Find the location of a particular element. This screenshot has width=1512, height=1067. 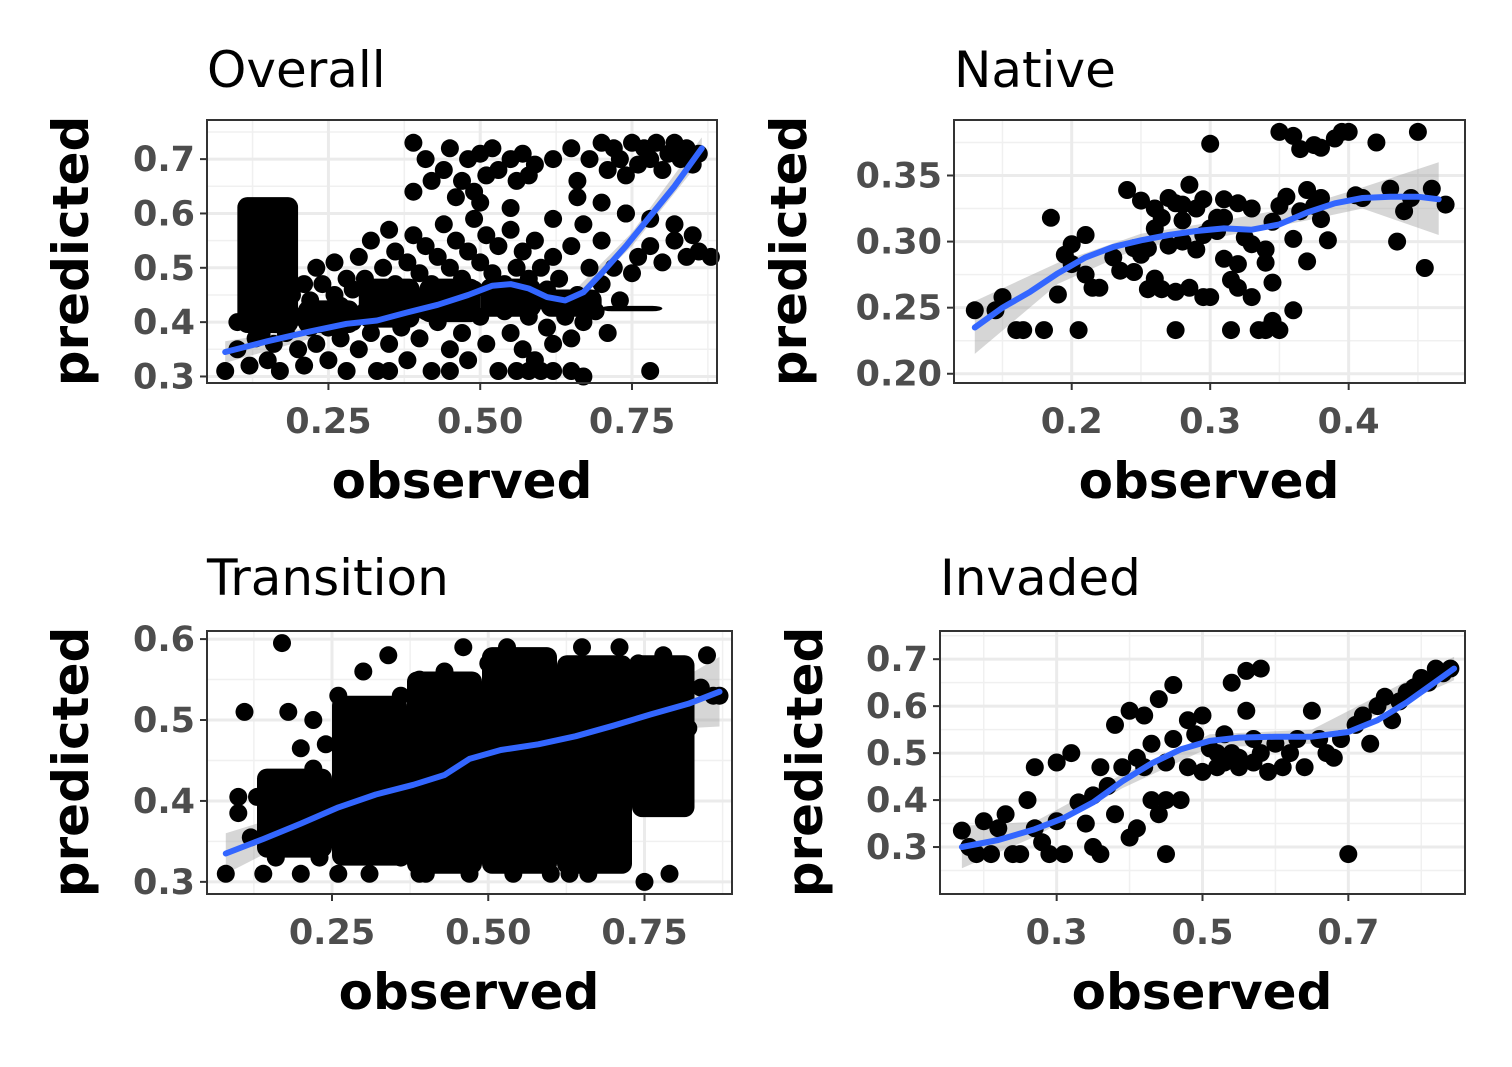

panel-title: Transition is located at coordinates (327, 578).